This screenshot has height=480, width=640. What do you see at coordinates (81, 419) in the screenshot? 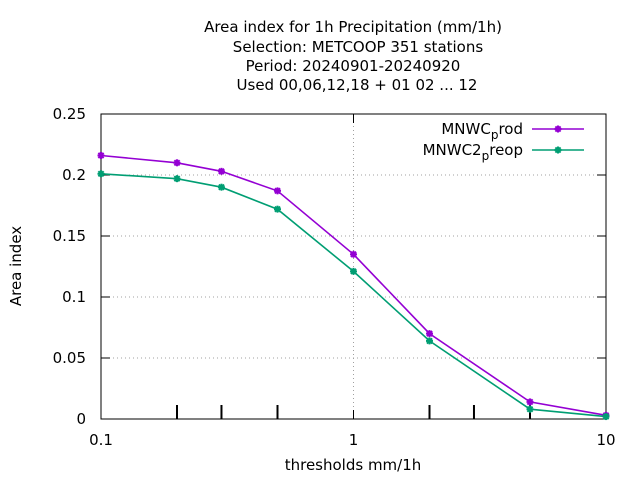
I see `y-tick-label: 0` at bounding box center [81, 419].